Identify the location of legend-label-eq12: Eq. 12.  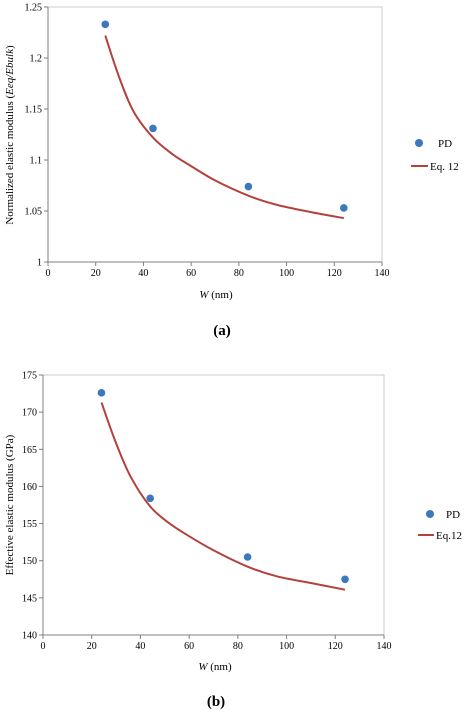
(444, 167).